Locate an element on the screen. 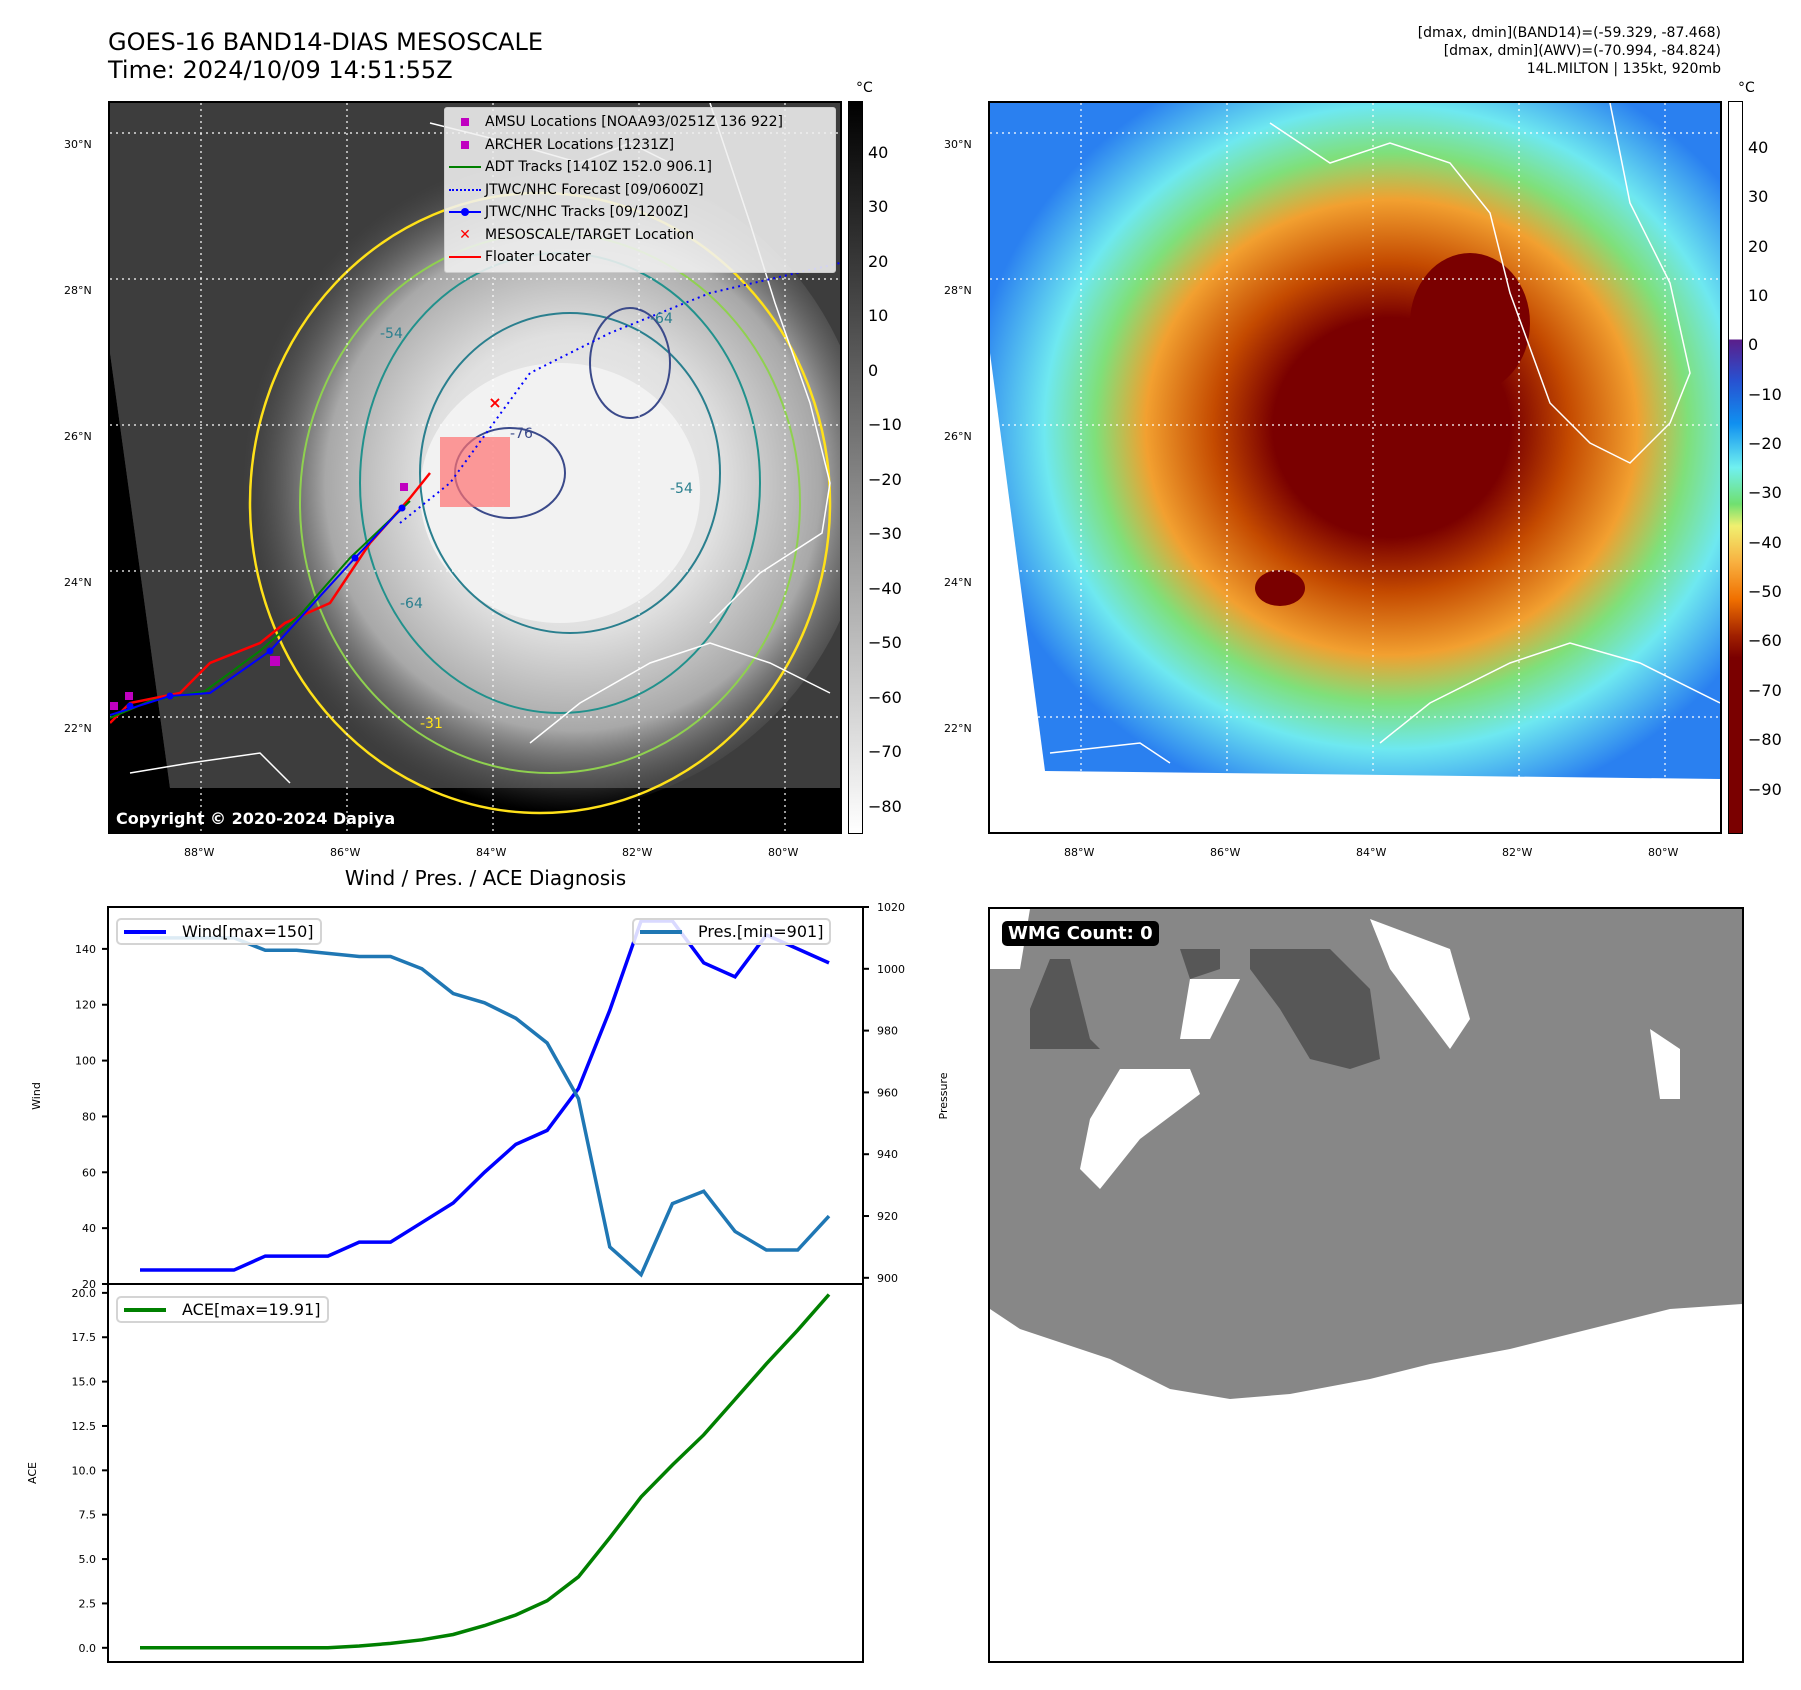 This screenshot has width=1801, height=1690. ace-axis-label: ACE is located at coordinates (32, 1473).